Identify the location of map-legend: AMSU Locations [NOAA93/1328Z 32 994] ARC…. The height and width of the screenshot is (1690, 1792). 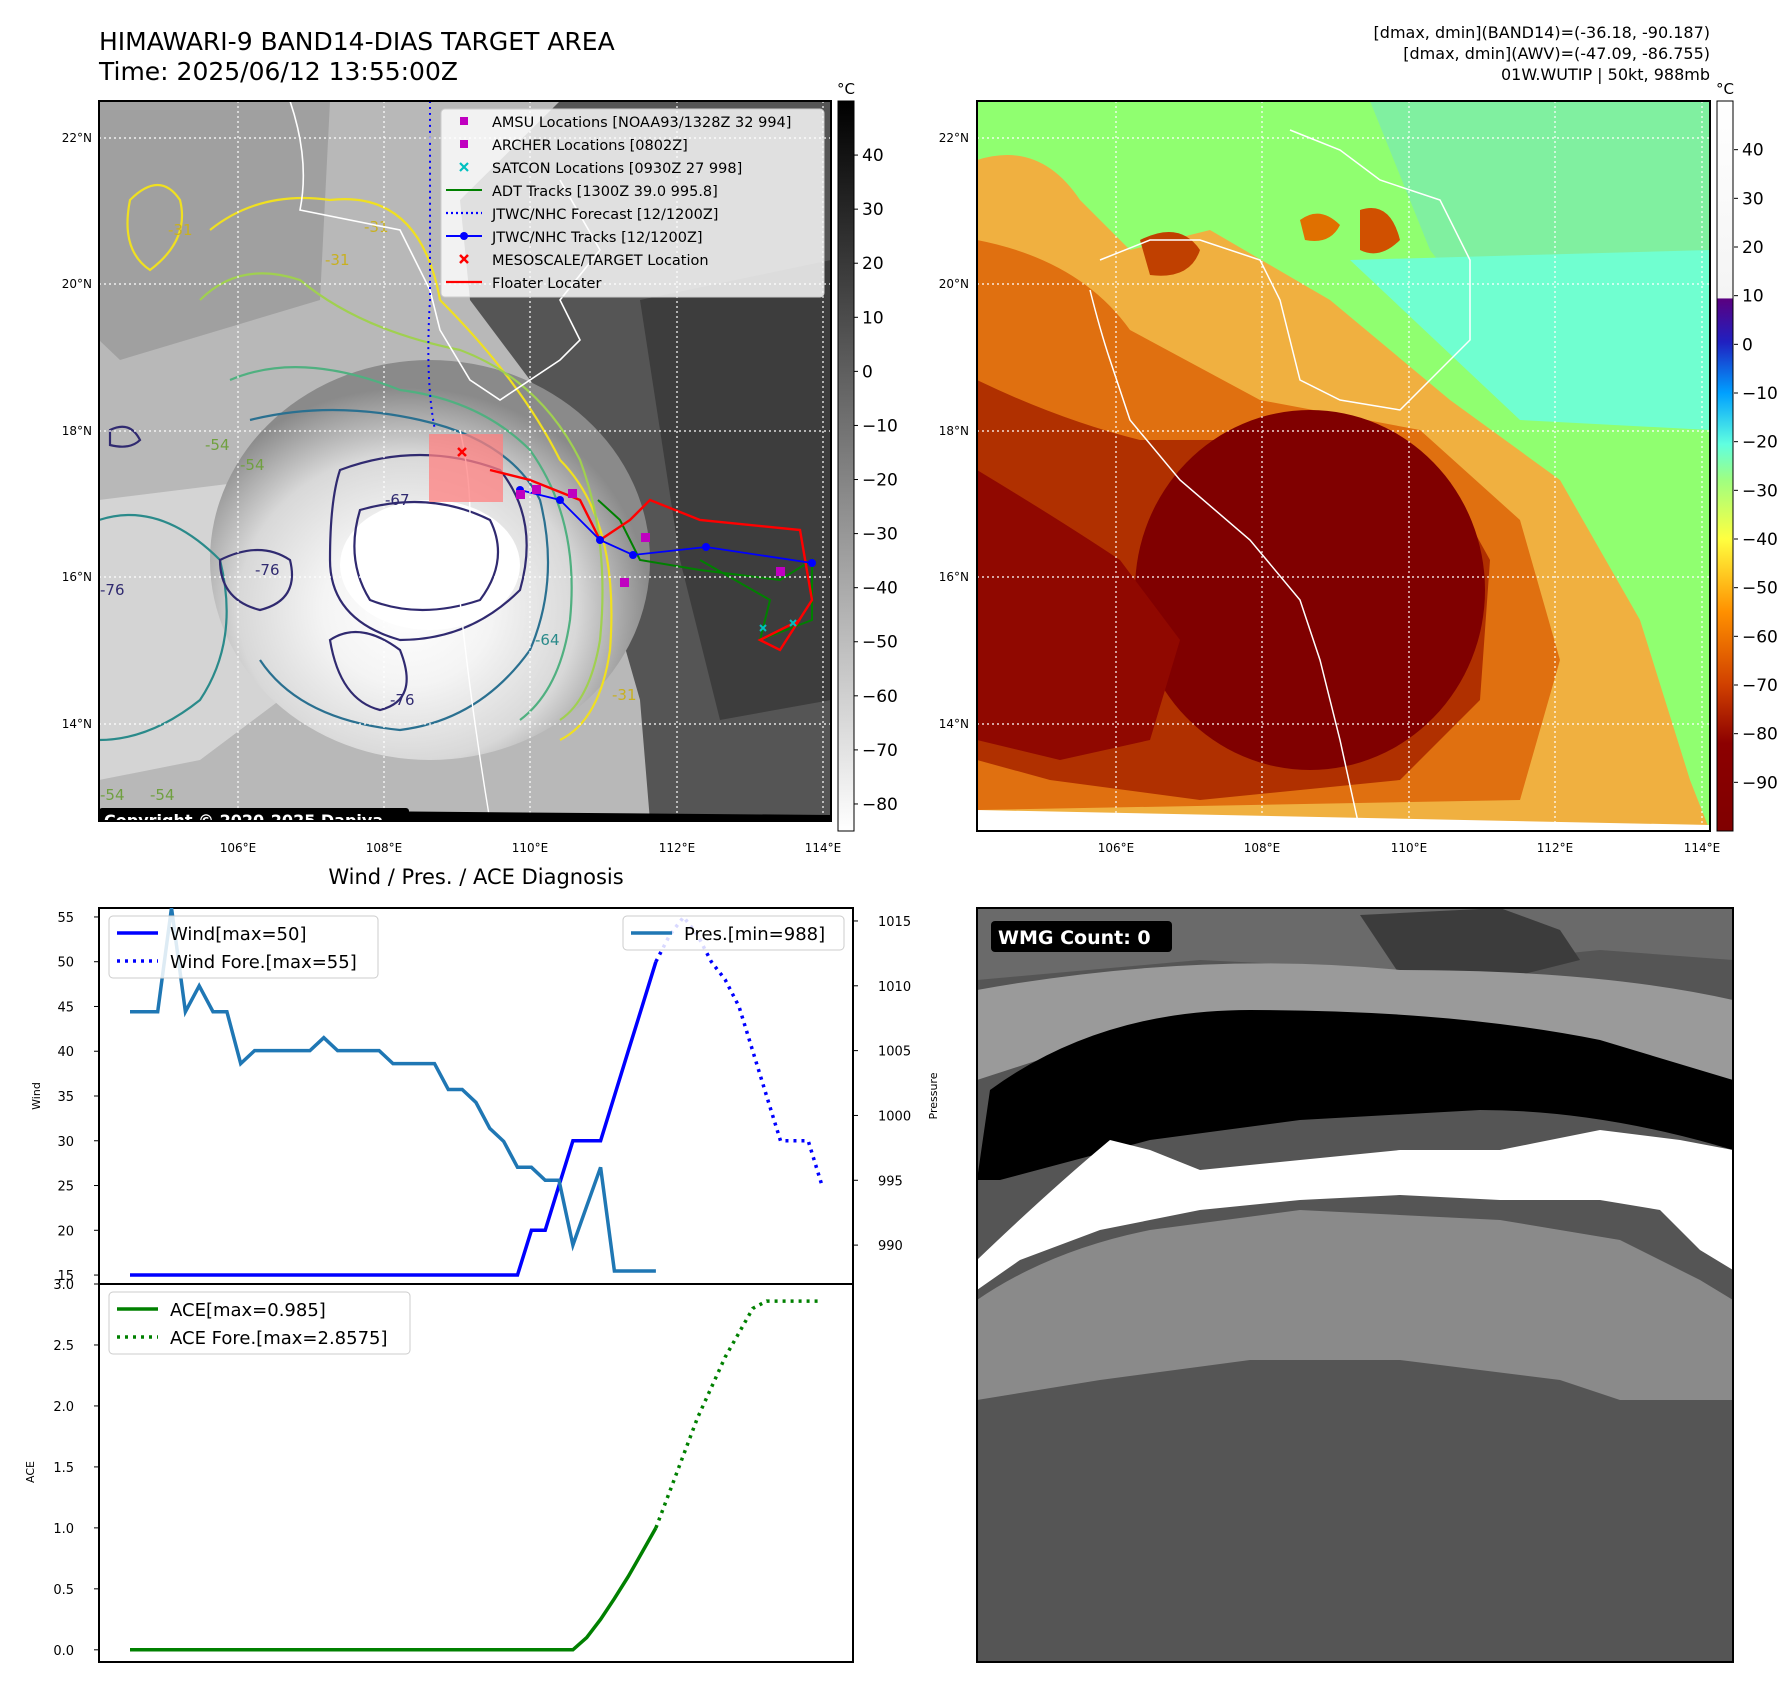
(632, 203).